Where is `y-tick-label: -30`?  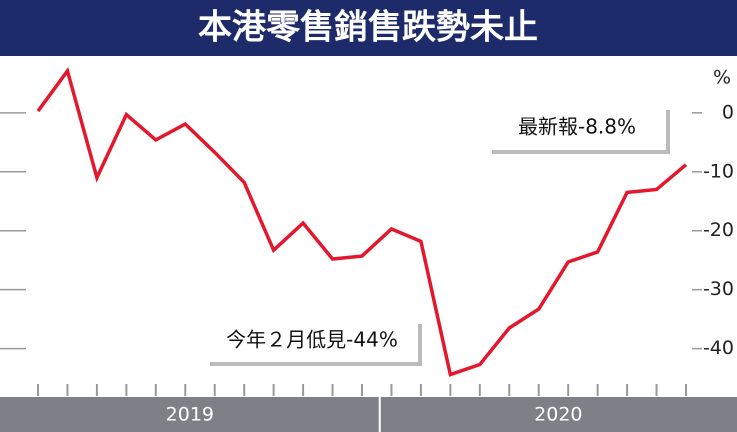
y-tick-label: -30 is located at coordinates (718, 289).